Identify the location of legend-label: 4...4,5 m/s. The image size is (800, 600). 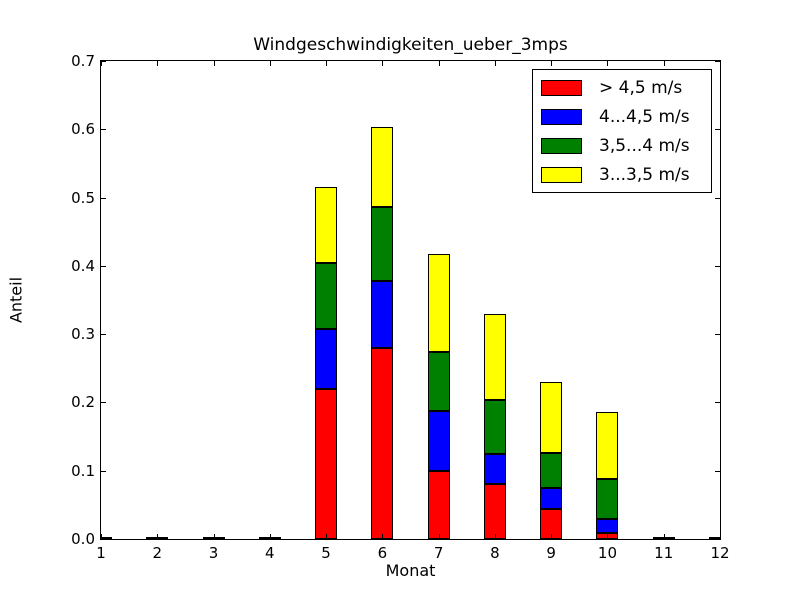
(644, 116).